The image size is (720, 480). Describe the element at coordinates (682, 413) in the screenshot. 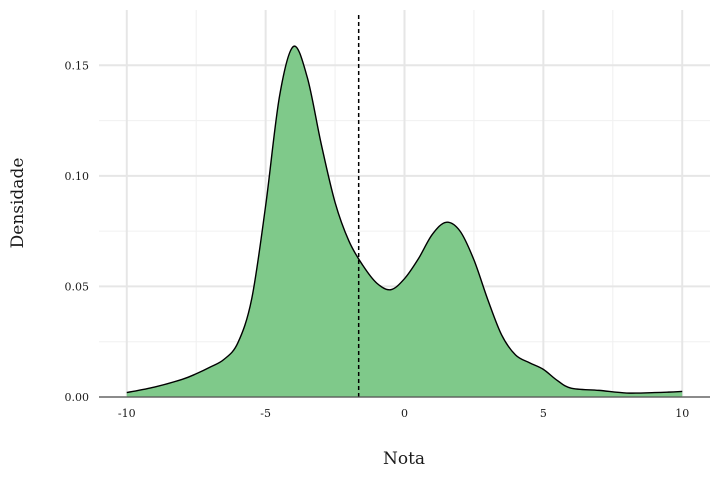

I see `x-tick-label: 10` at that location.